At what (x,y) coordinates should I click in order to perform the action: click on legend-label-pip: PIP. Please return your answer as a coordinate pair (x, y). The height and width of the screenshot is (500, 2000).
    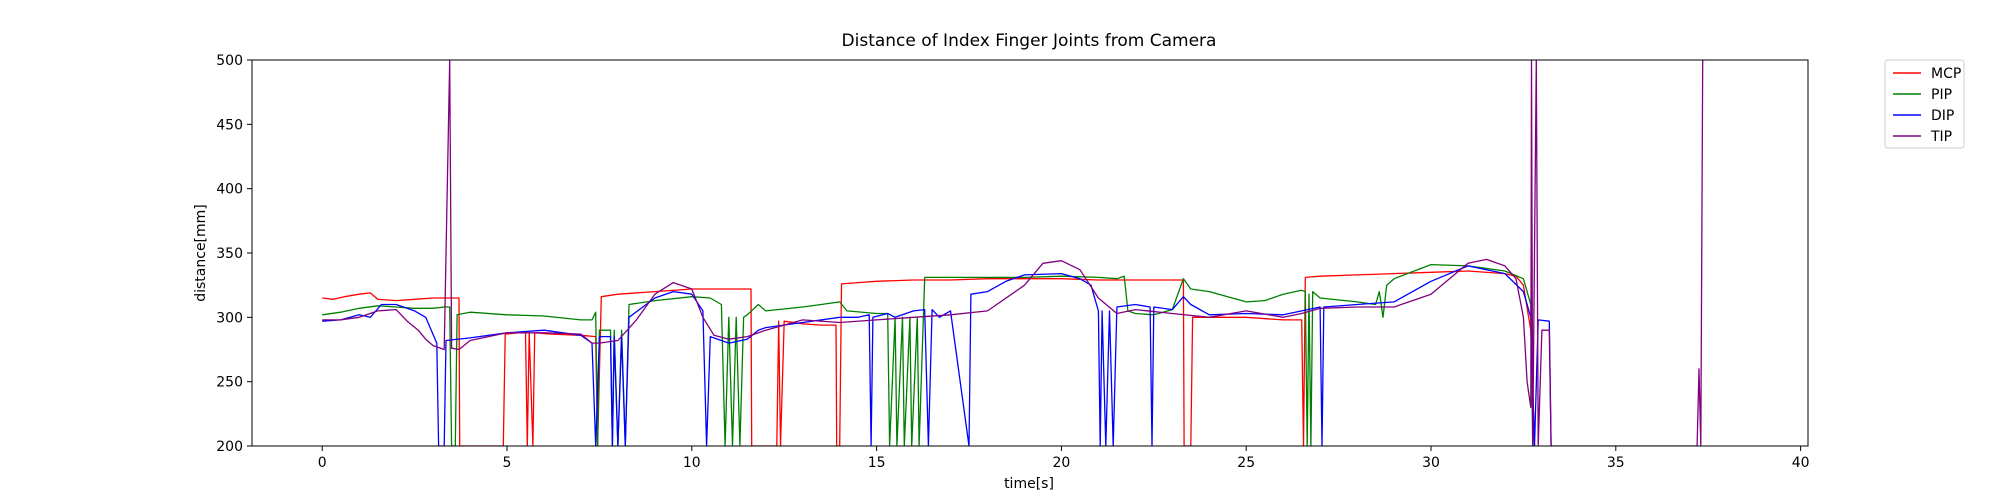
    Looking at the image, I should click on (1941, 95).